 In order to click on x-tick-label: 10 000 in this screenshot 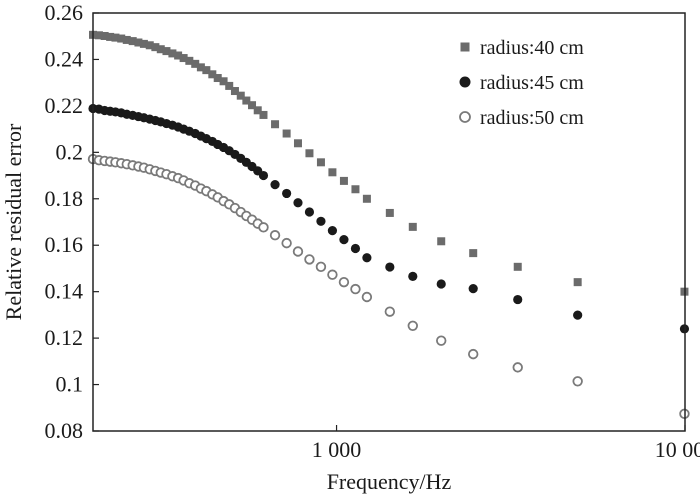, I will do `click(677, 449)`.